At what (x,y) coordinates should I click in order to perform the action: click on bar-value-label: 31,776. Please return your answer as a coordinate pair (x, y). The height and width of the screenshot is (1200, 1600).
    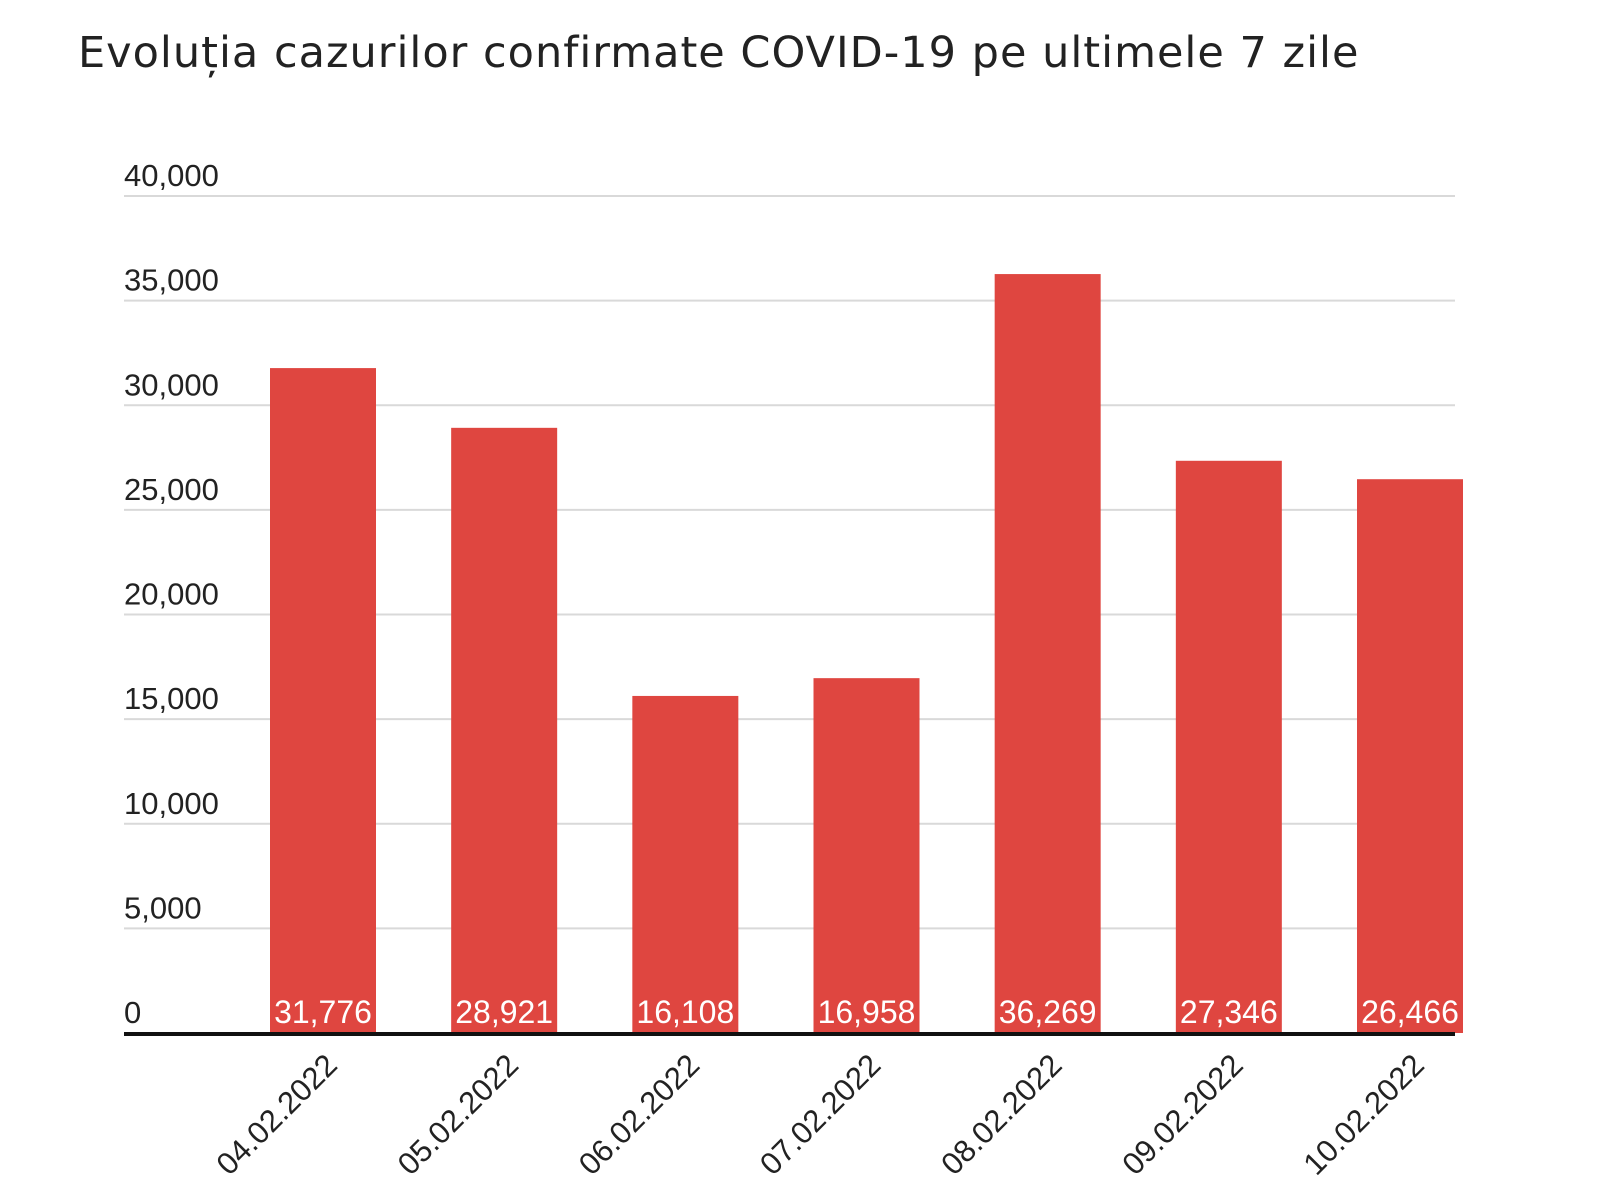
    Looking at the image, I should click on (323, 1012).